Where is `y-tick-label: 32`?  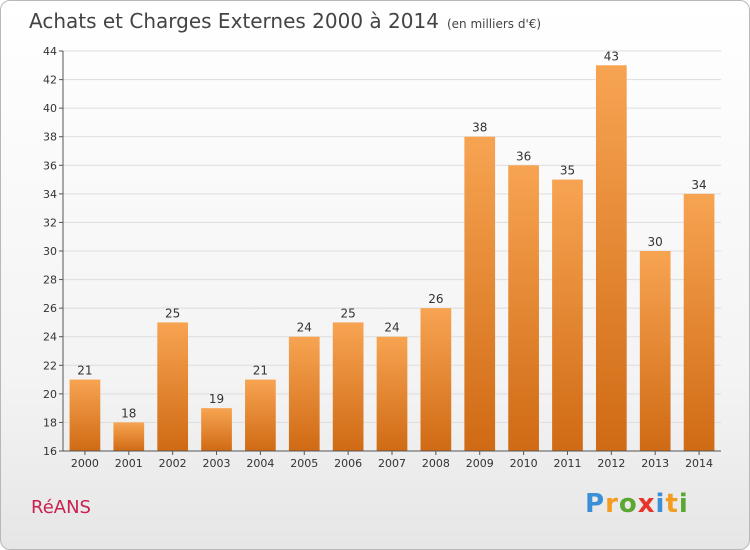 y-tick-label: 32 is located at coordinates (50, 222).